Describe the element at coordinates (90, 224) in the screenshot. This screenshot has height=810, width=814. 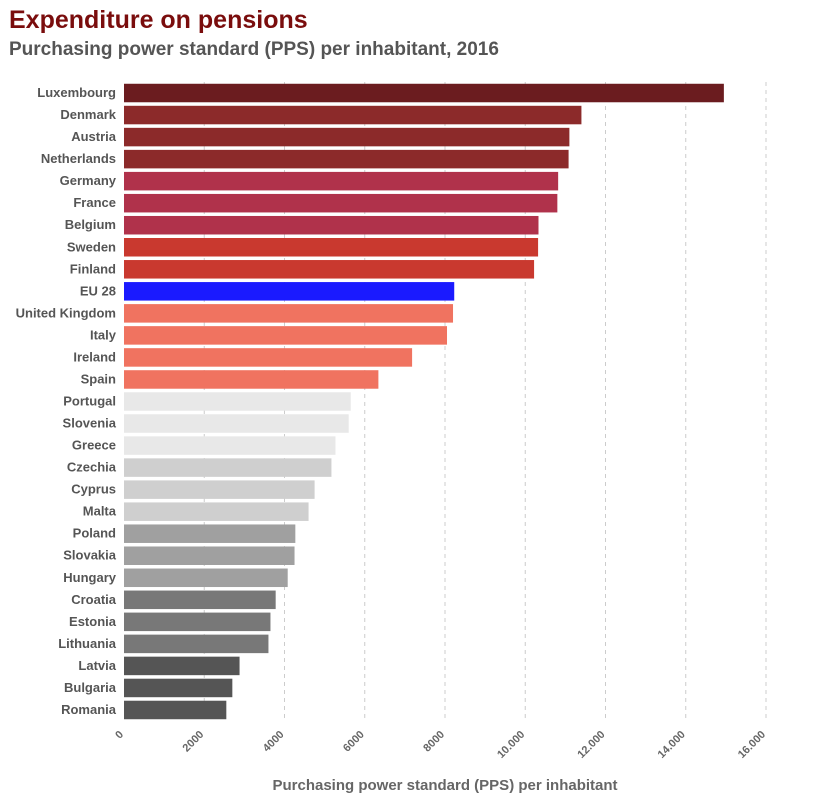
I see `category-label: Belgium` at that location.